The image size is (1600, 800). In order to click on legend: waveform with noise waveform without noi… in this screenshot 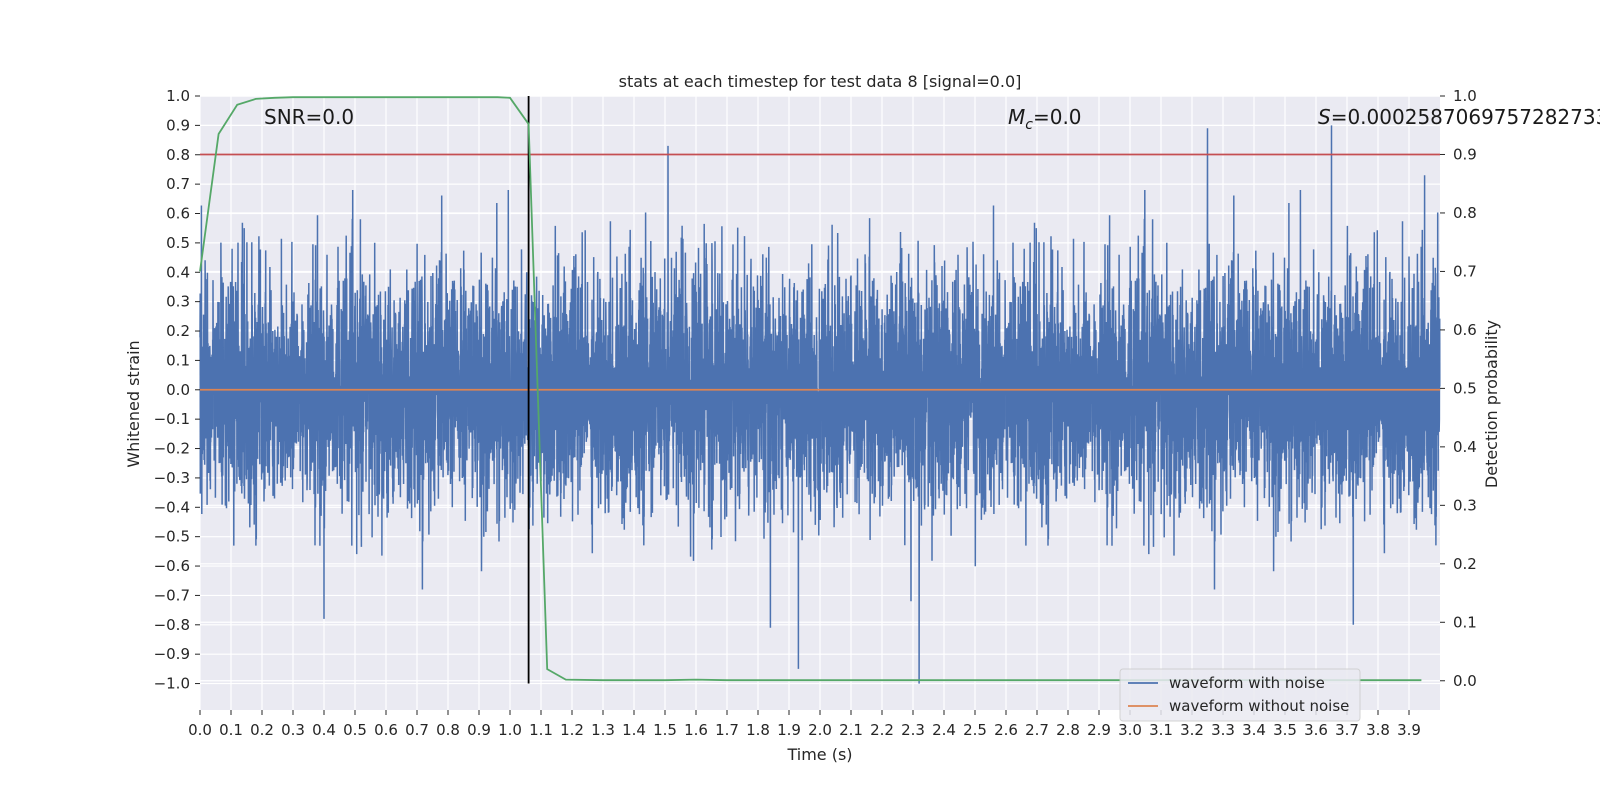, I will do `click(1240, 695)`.